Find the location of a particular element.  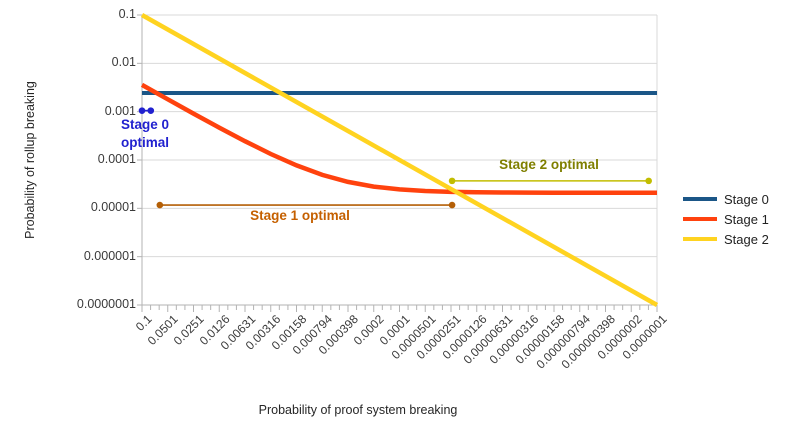

y-tick-label: 0.01 is located at coordinates (123, 62).